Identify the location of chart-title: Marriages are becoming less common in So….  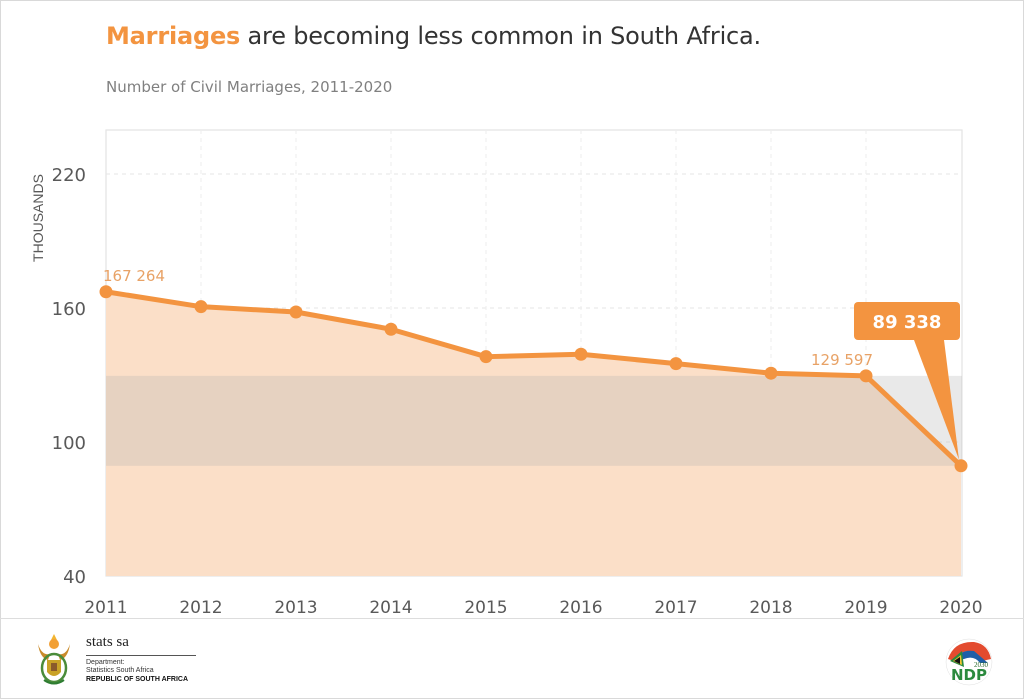
(433, 36).